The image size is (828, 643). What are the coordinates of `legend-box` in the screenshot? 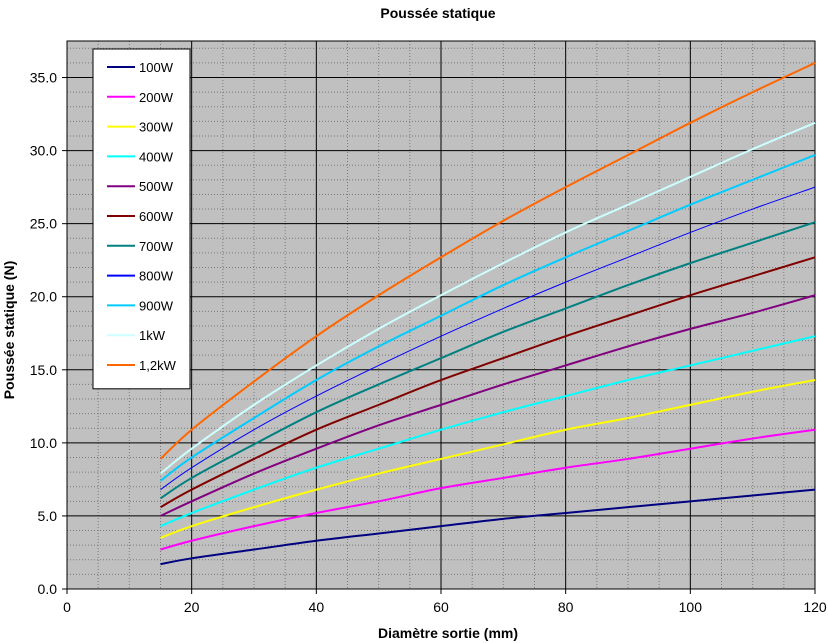 It's located at (141, 219).